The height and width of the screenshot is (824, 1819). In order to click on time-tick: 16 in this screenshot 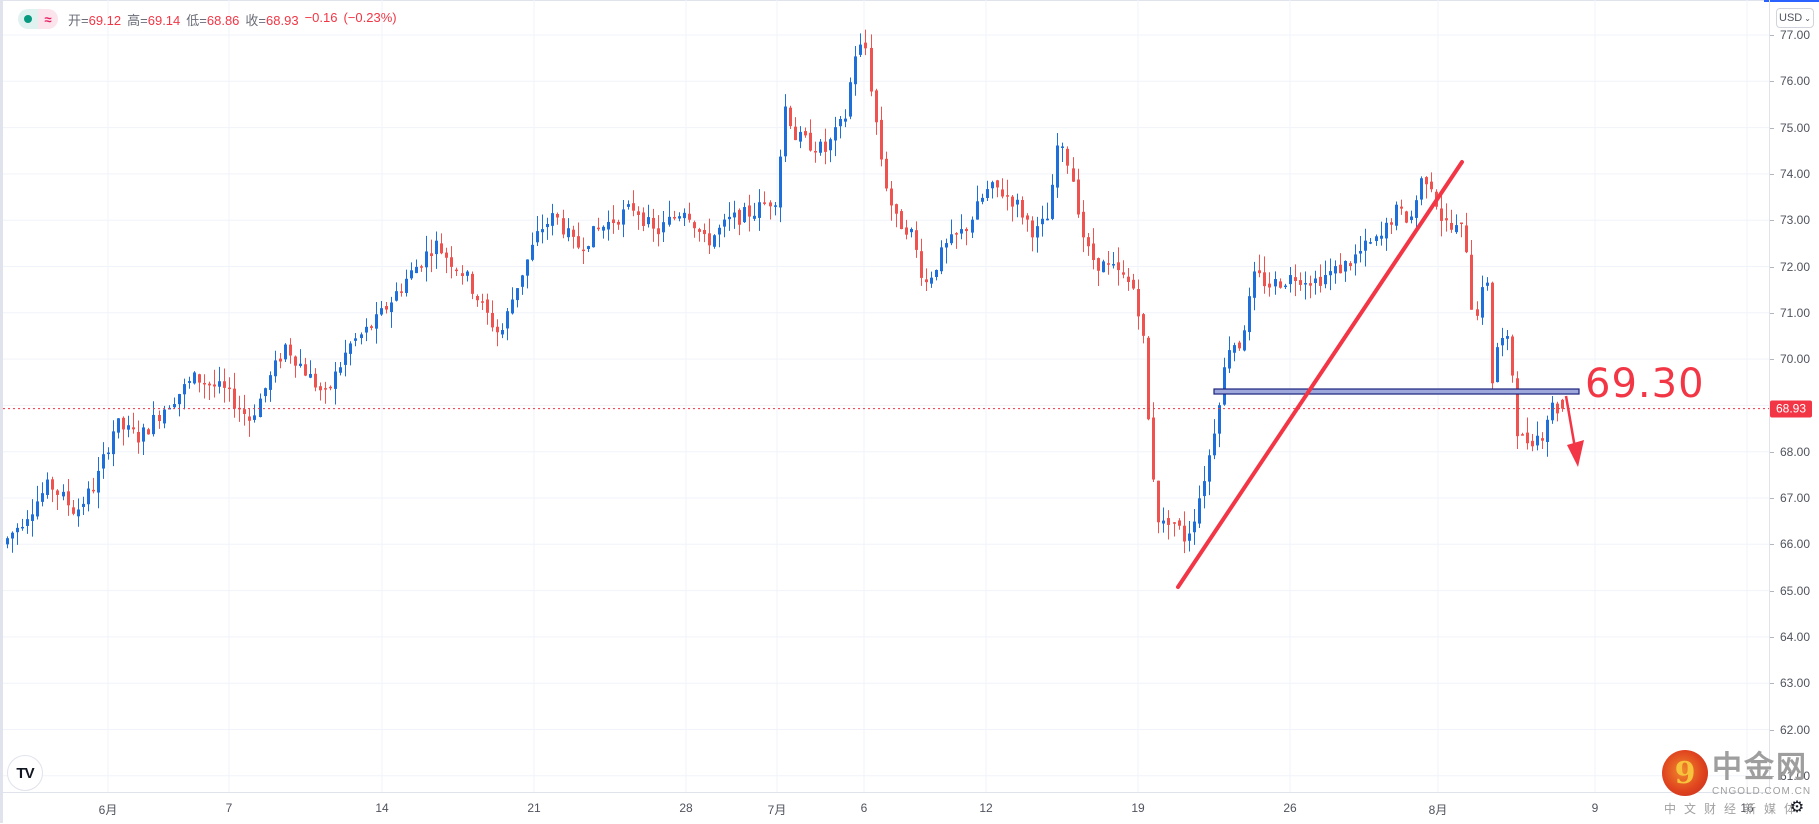, I will do `click(1747, 808)`.